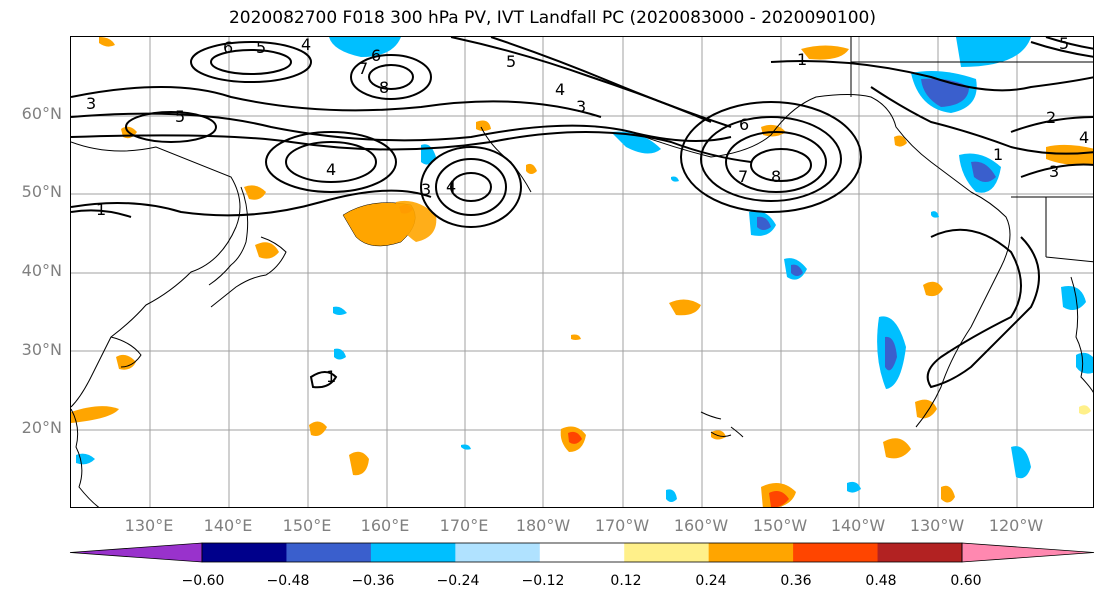 This screenshot has width=1105, height=601. What do you see at coordinates (203, 581) in the screenshot?
I see `colorbar-tick-label: −0.60` at bounding box center [203, 581].